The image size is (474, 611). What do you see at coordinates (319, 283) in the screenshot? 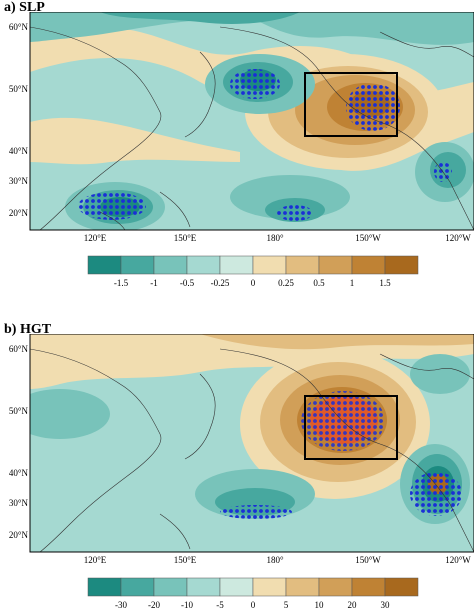
I see `panel-a-colorbar-label: 0.5` at bounding box center [319, 283].